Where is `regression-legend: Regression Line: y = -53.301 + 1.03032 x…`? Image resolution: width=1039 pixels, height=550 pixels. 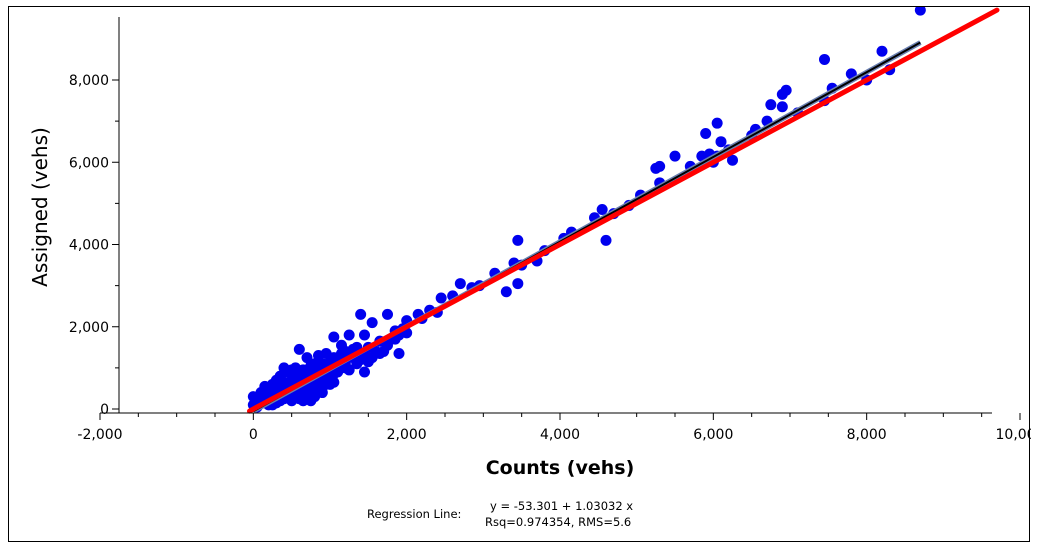 regression-legend: Regression Line: y = -53.301 + 1.03032 x… is located at coordinates (500, 514).